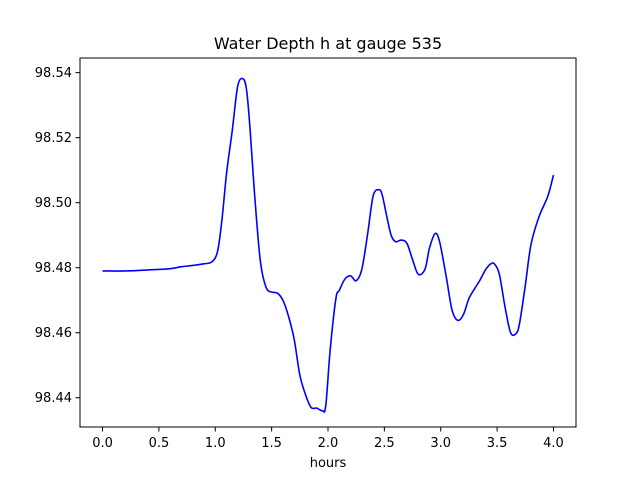 Image resolution: width=640 pixels, height=480 pixels. Describe the element at coordinates (328, 43) in the screenshot. I see `chart-title: Water Depth h at gauge 535` at that location.